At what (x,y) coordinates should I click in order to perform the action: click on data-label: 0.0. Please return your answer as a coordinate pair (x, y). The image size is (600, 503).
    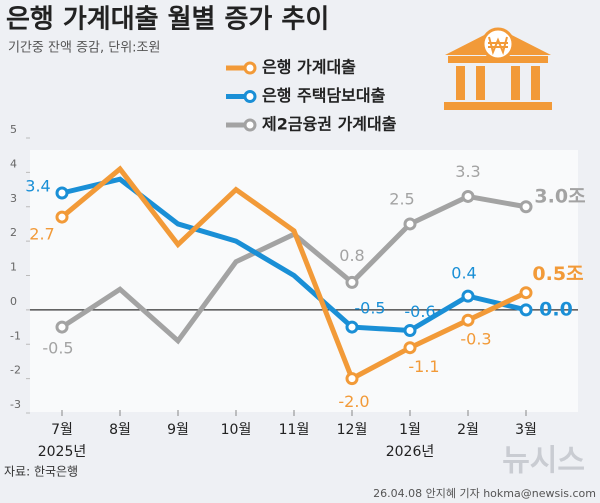
    Looking at the image, I should click on (556, 309).